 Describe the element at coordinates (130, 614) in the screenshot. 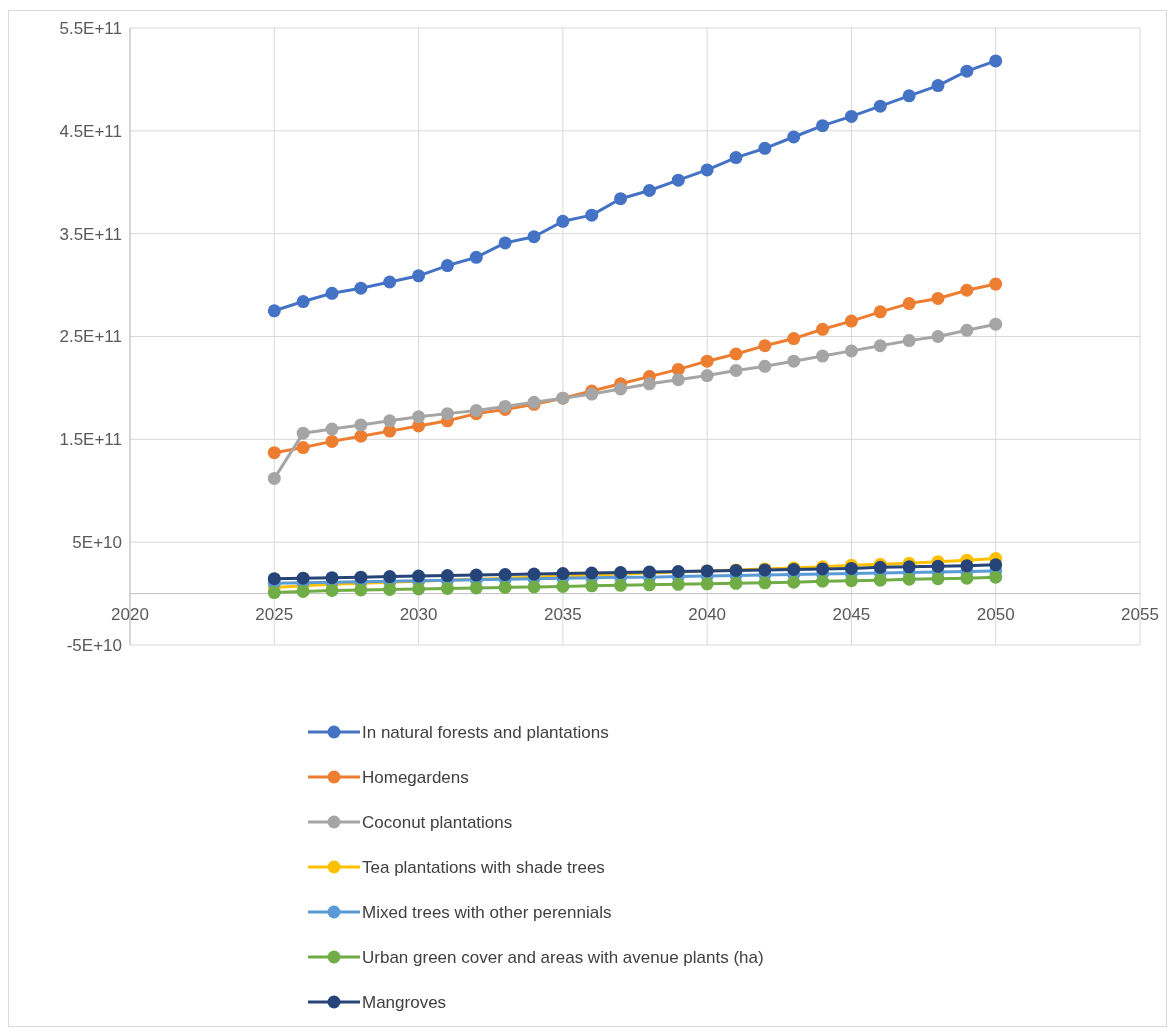

I see `x-tick-label: 2020` at that location.